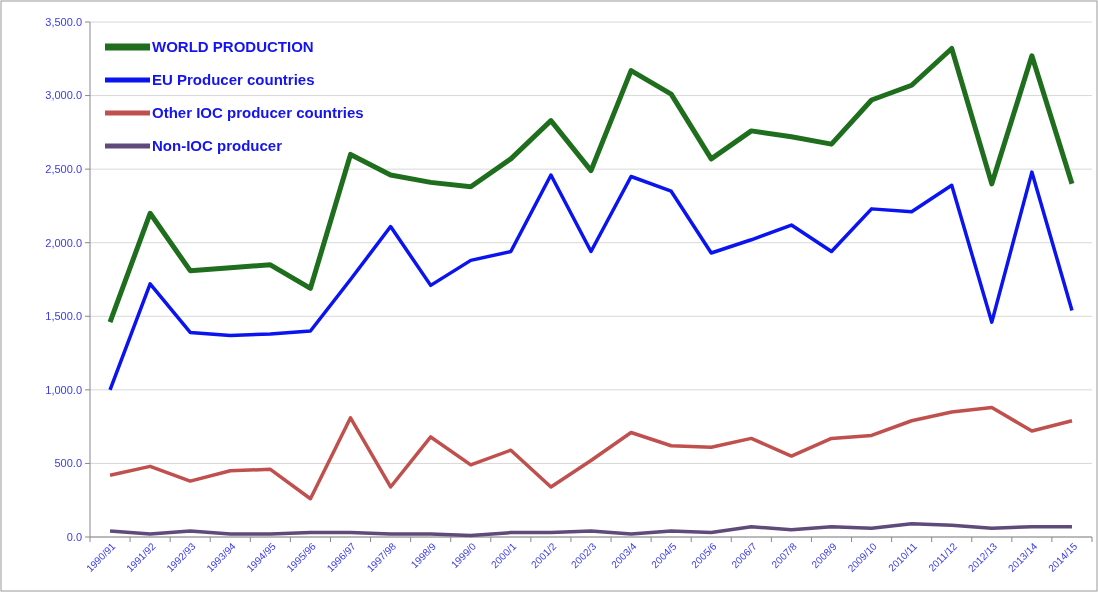 The height and width of the screenshot is (592, 1098). Describe the element at coordinates (233, 80) in the screenshot. I see `legend-label: EU Producer countries` at that location.